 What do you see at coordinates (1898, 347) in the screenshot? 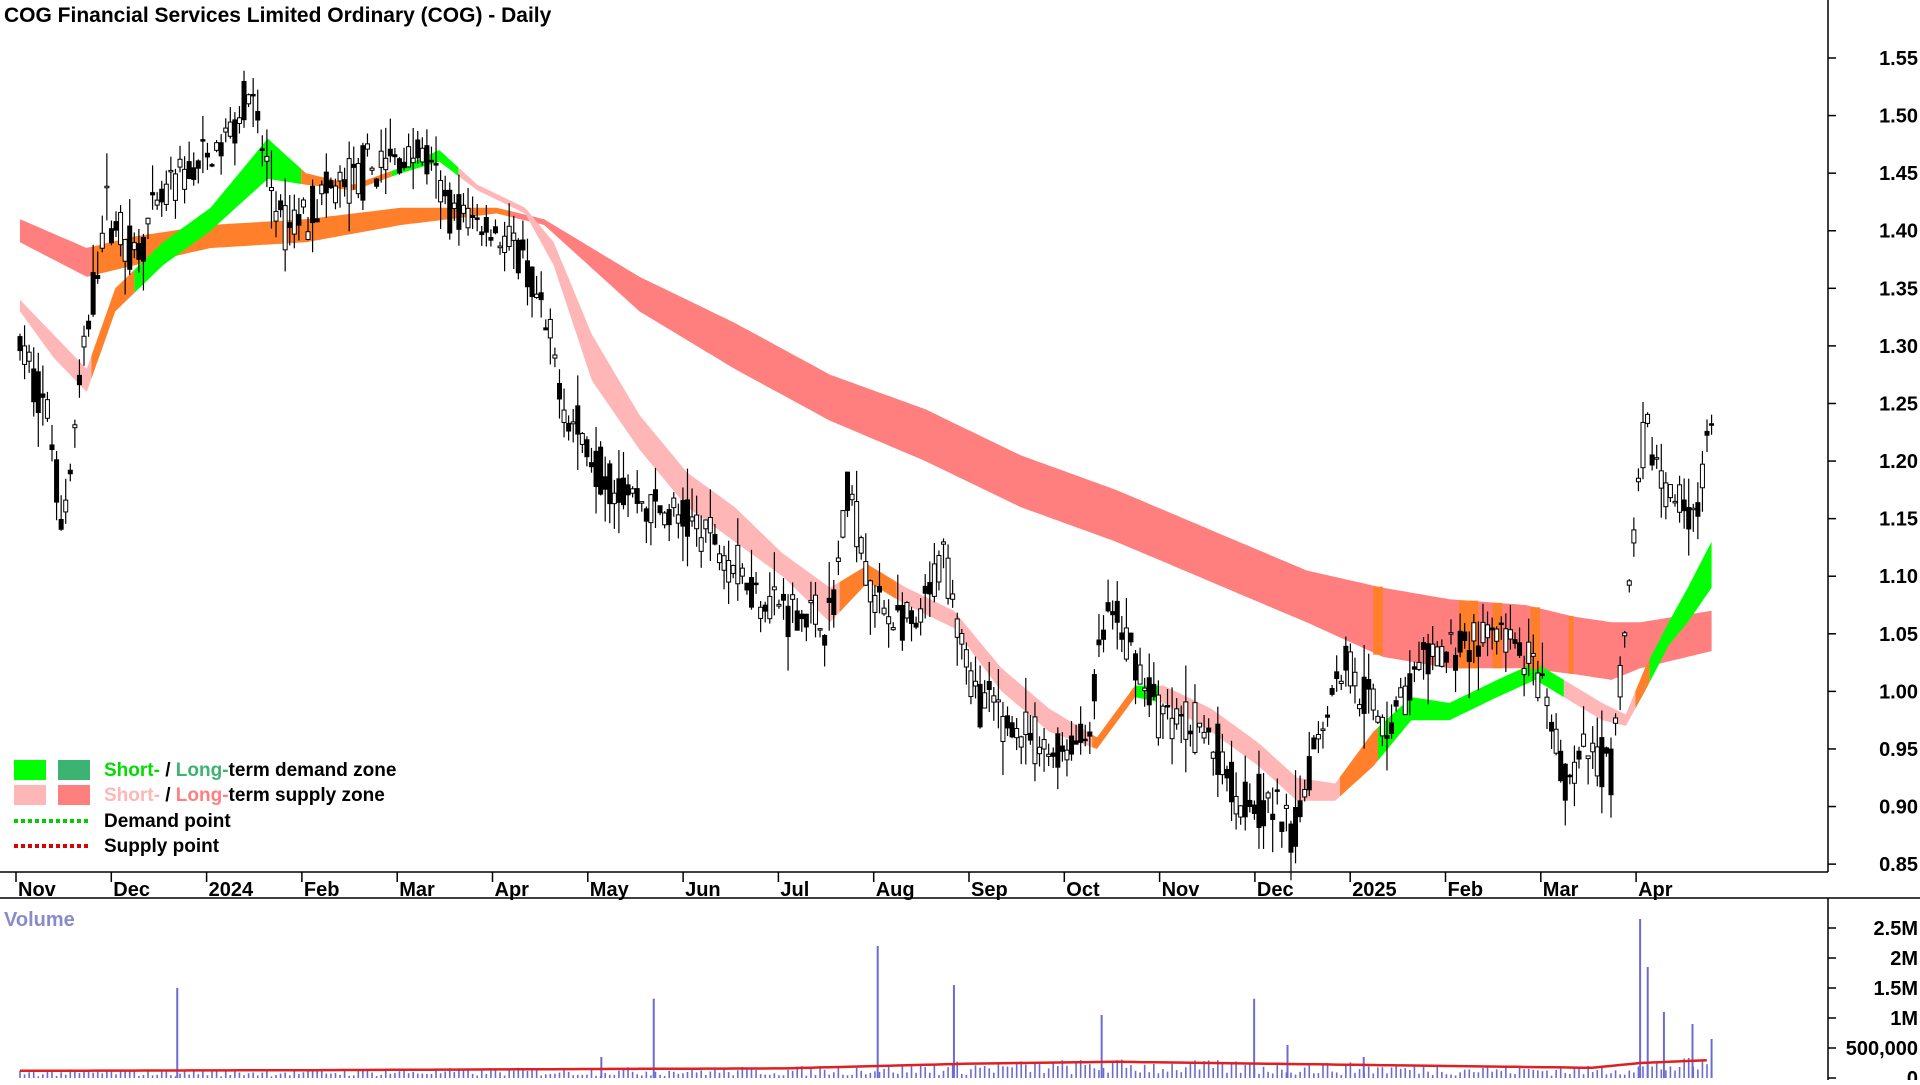
I see `price-tick-label: 1.30` at bounding box center [1898, 347].